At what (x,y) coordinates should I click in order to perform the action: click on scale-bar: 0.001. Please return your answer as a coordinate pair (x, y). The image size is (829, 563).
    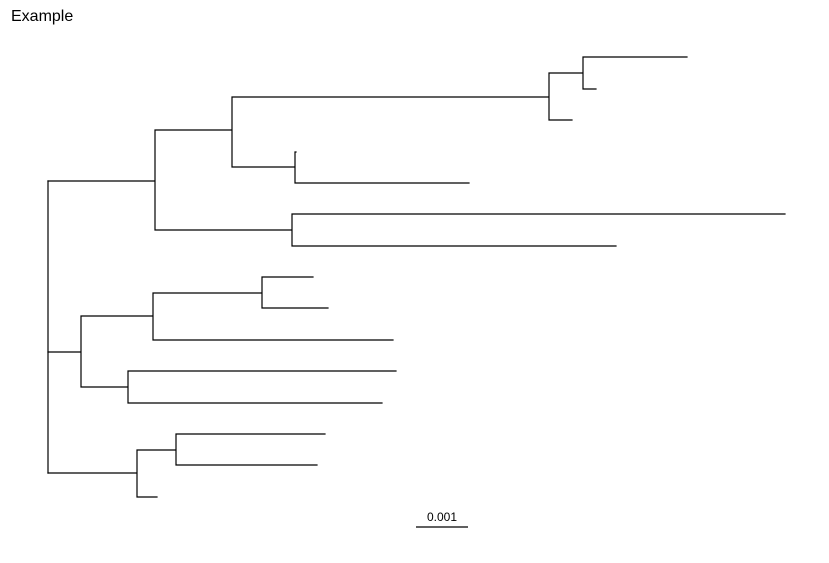
    Looking at the image, I should click on (442, 519).